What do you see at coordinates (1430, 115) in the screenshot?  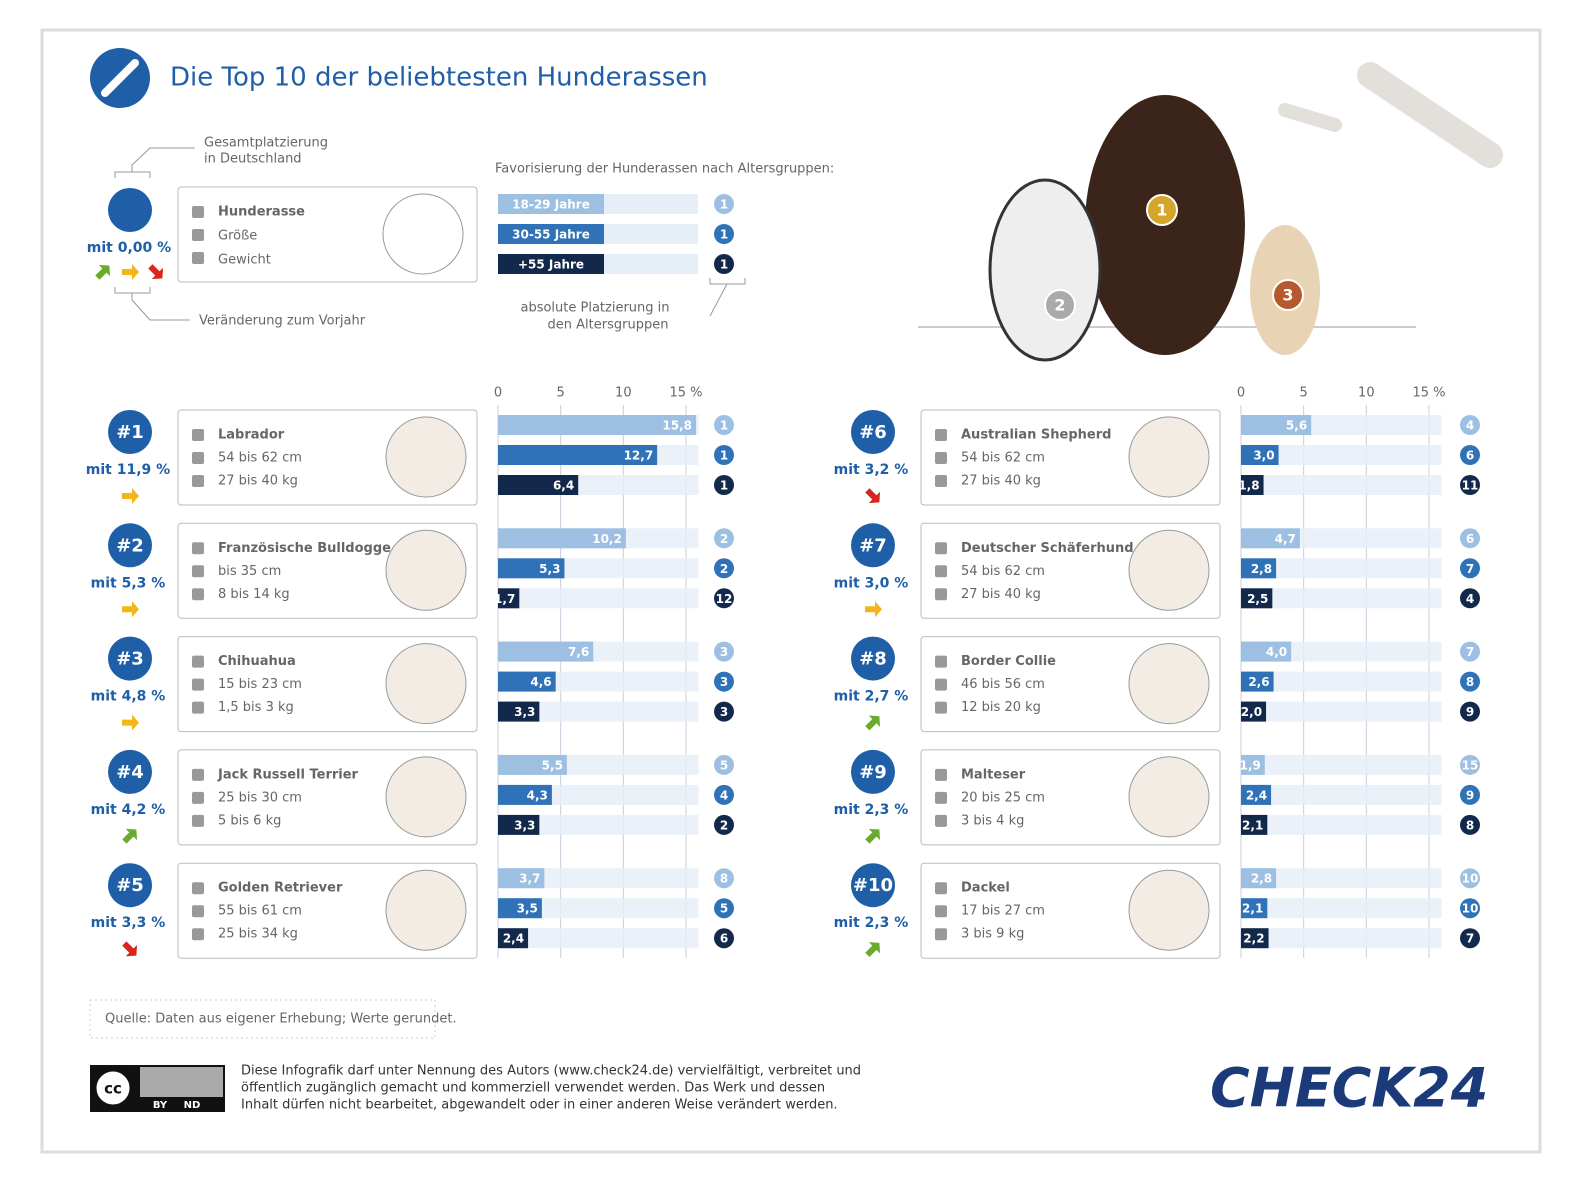 I see `bone-decoration` at bounding box center [1430, 115].